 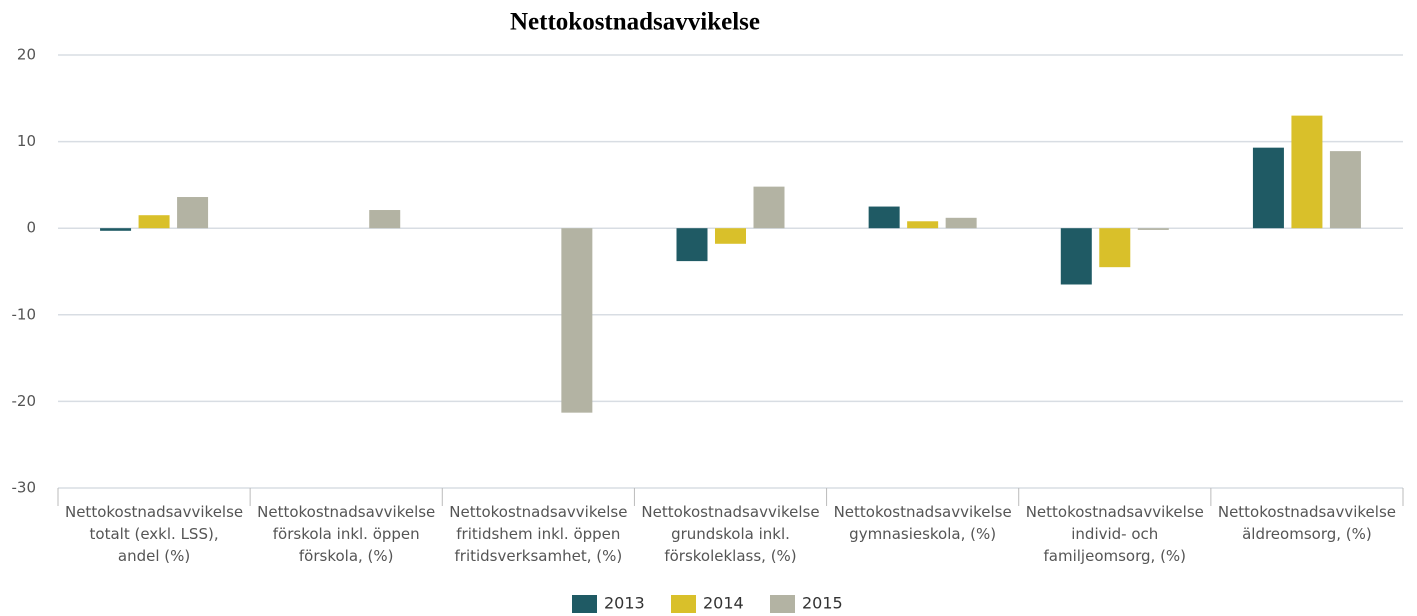 What do you see at coordinates (1307, 523) in the screenshot?
I see `x-tick-label: Nettokostnadsavvikelse äldreomsorg, (%)` at bounding box center [1307, 523].